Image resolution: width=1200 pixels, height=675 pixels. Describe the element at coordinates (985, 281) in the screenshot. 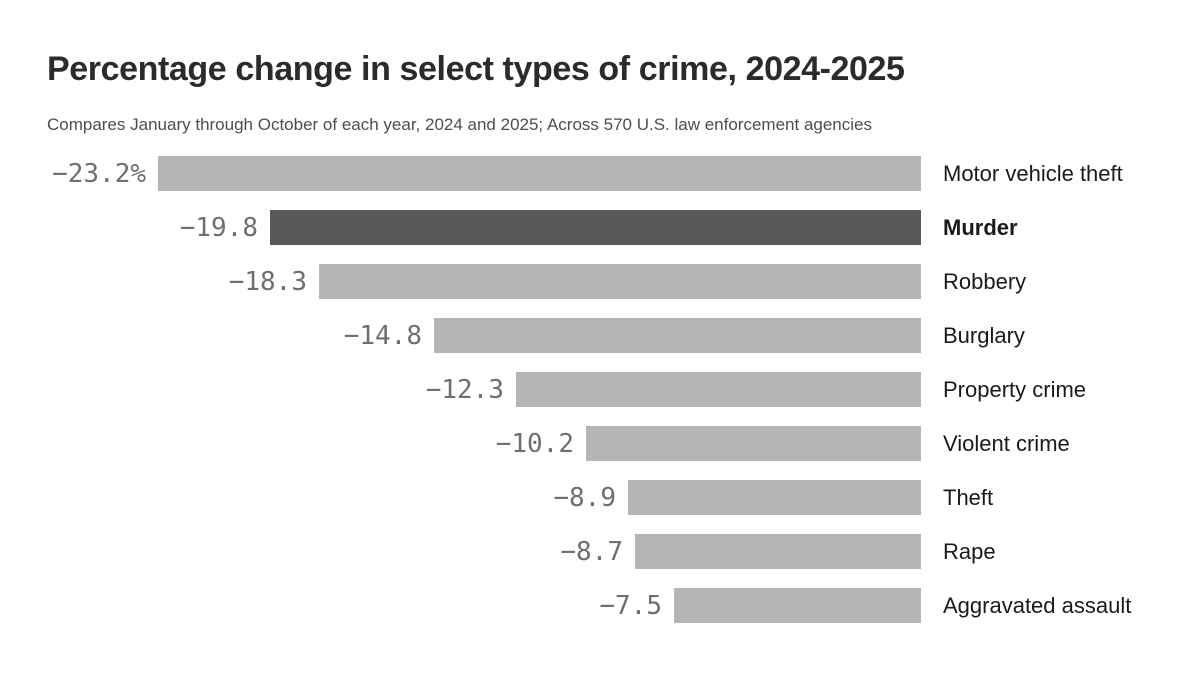

I see `category-label-robbery: Robbery` at that location.